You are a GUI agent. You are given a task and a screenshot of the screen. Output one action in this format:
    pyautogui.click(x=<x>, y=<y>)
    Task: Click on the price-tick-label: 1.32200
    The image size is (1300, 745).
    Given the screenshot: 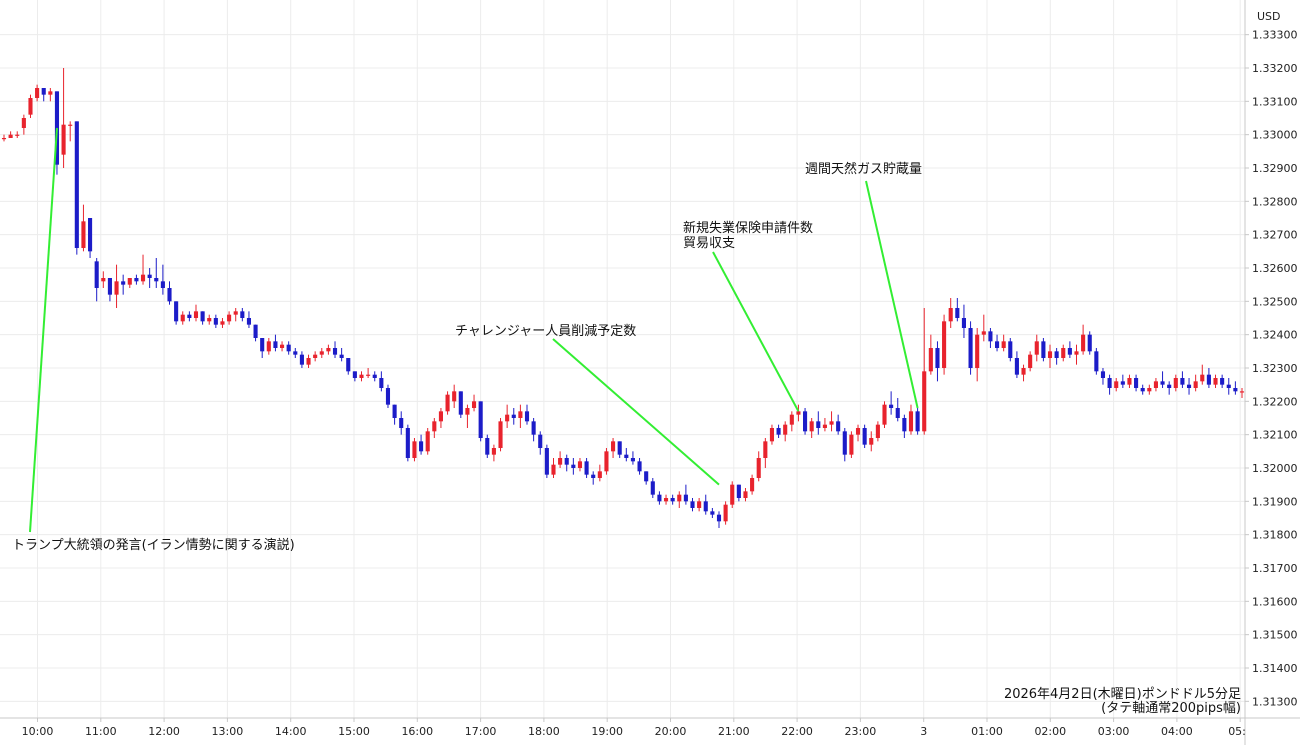 What is the action you would take?
    pyautogui.click(x=1275, y=401)
    